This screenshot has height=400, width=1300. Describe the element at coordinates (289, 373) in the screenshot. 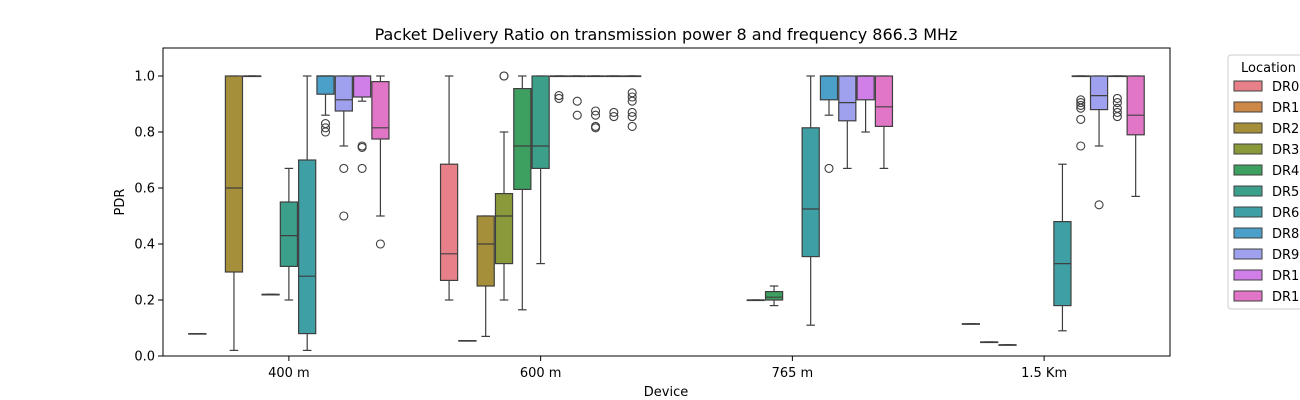

I see `x-tick-label: 400 m` at that location.